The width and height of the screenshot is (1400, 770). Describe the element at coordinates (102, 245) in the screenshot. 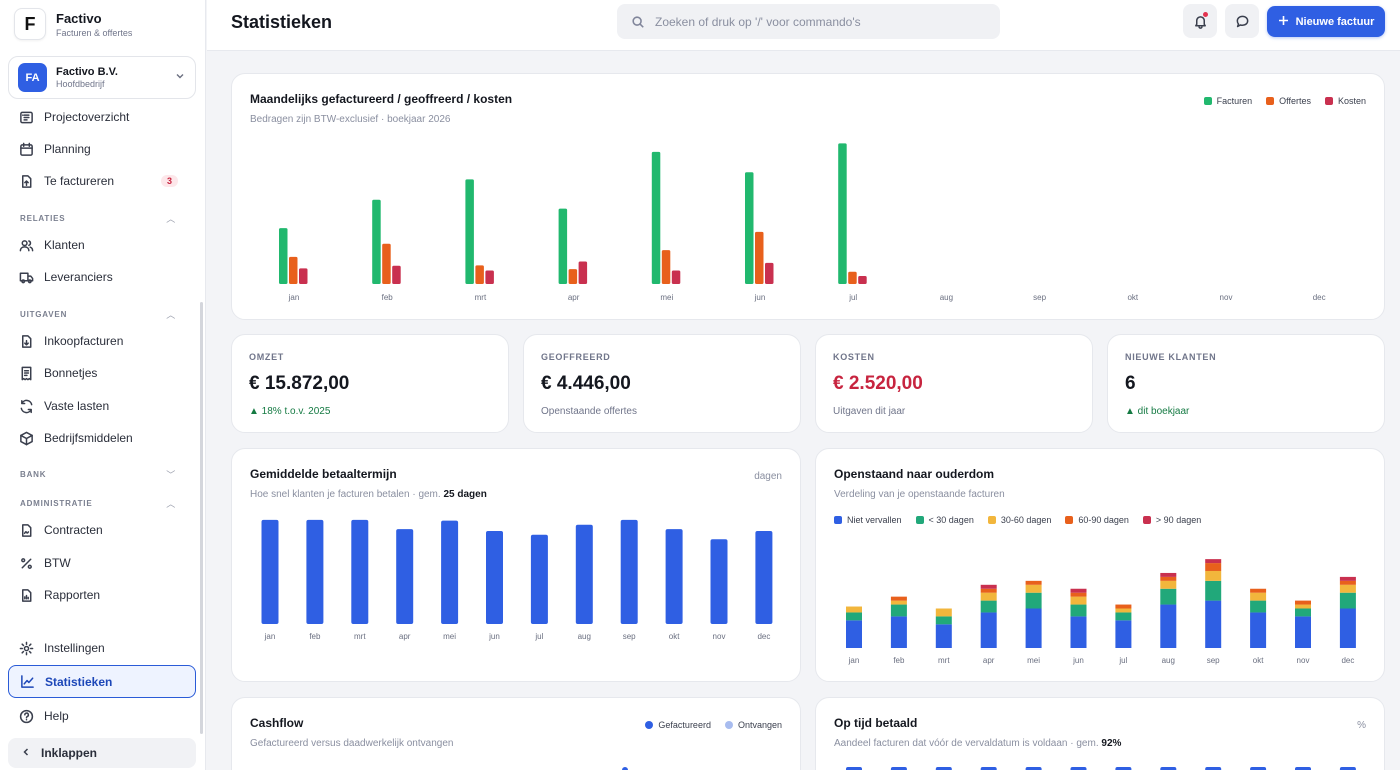

I see `nav-klanten: Klanten` at that location.